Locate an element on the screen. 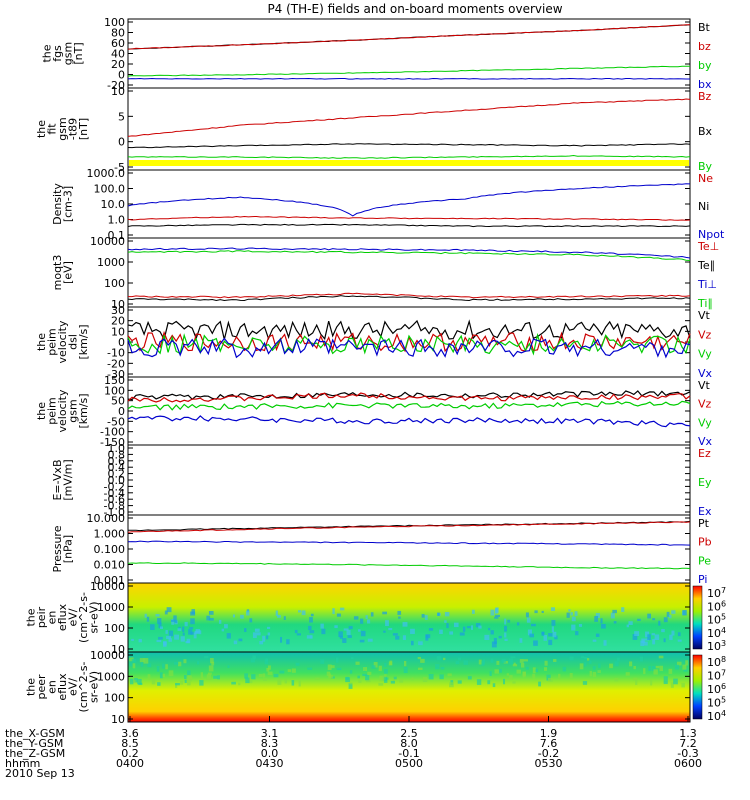  y-label-line: Pressure is located at coordinates (57, 548).